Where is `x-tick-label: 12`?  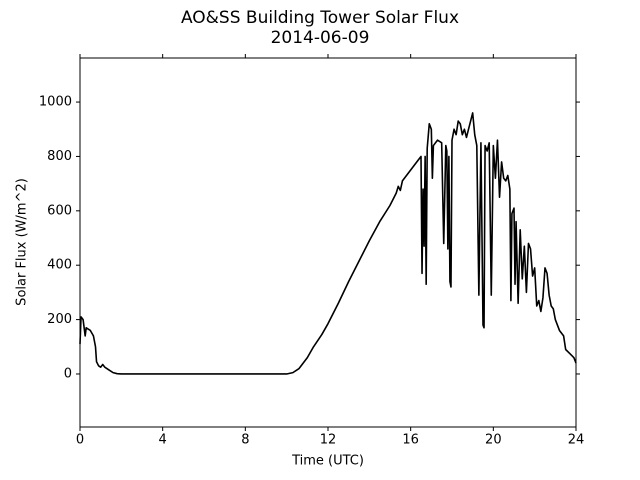
x-tick-label: 12 is located at coordinates (328, 440).